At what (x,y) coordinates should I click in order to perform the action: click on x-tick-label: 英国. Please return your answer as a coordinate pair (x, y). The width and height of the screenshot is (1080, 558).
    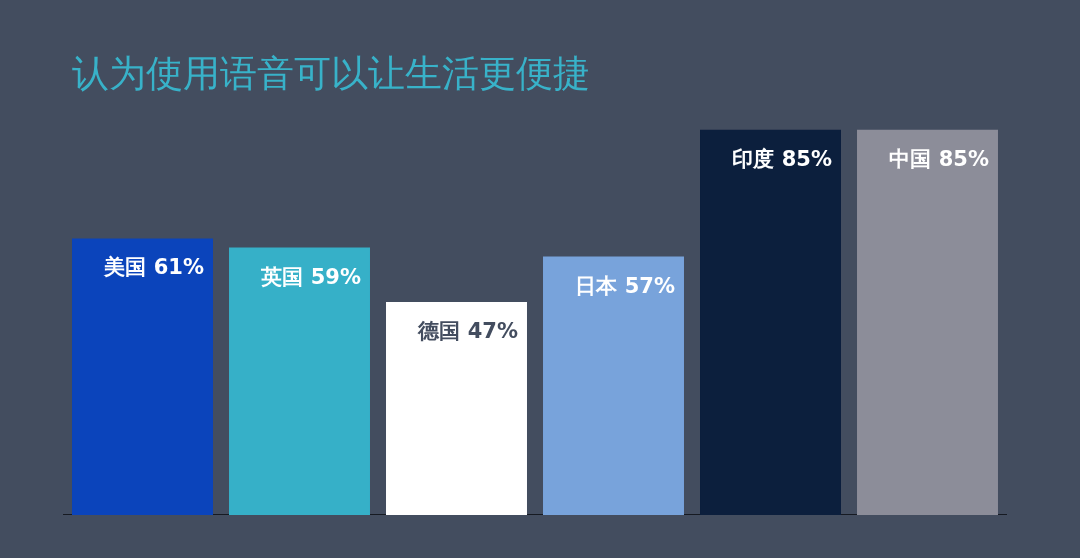
    Looking at the image, I should click on (282, 276).